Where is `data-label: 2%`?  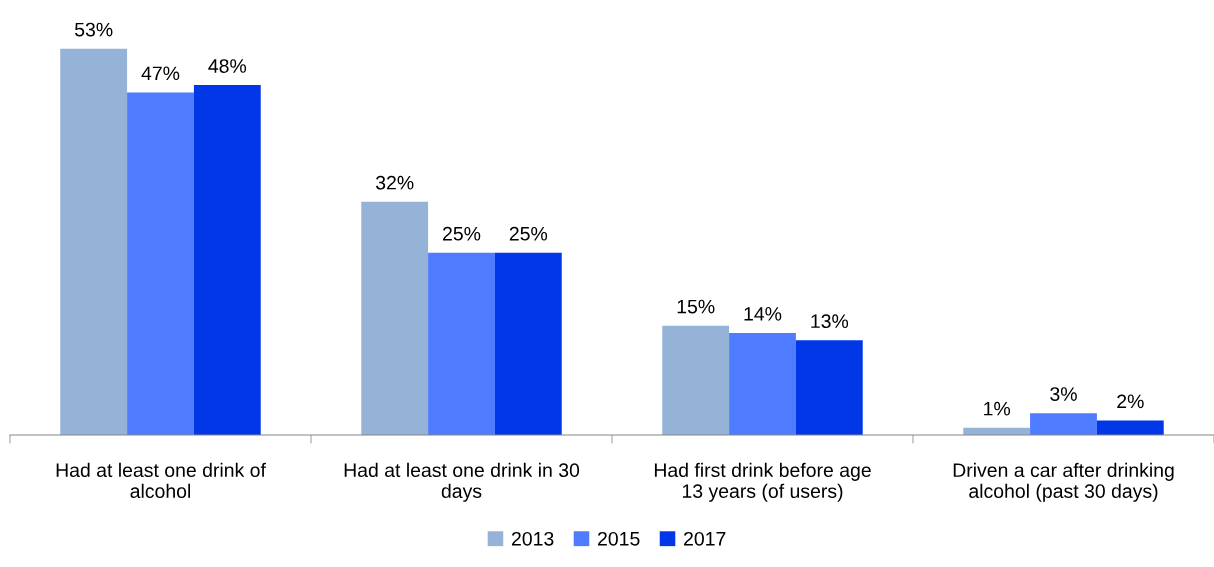
data-label: 2% is located at coordinates (1130, 401).